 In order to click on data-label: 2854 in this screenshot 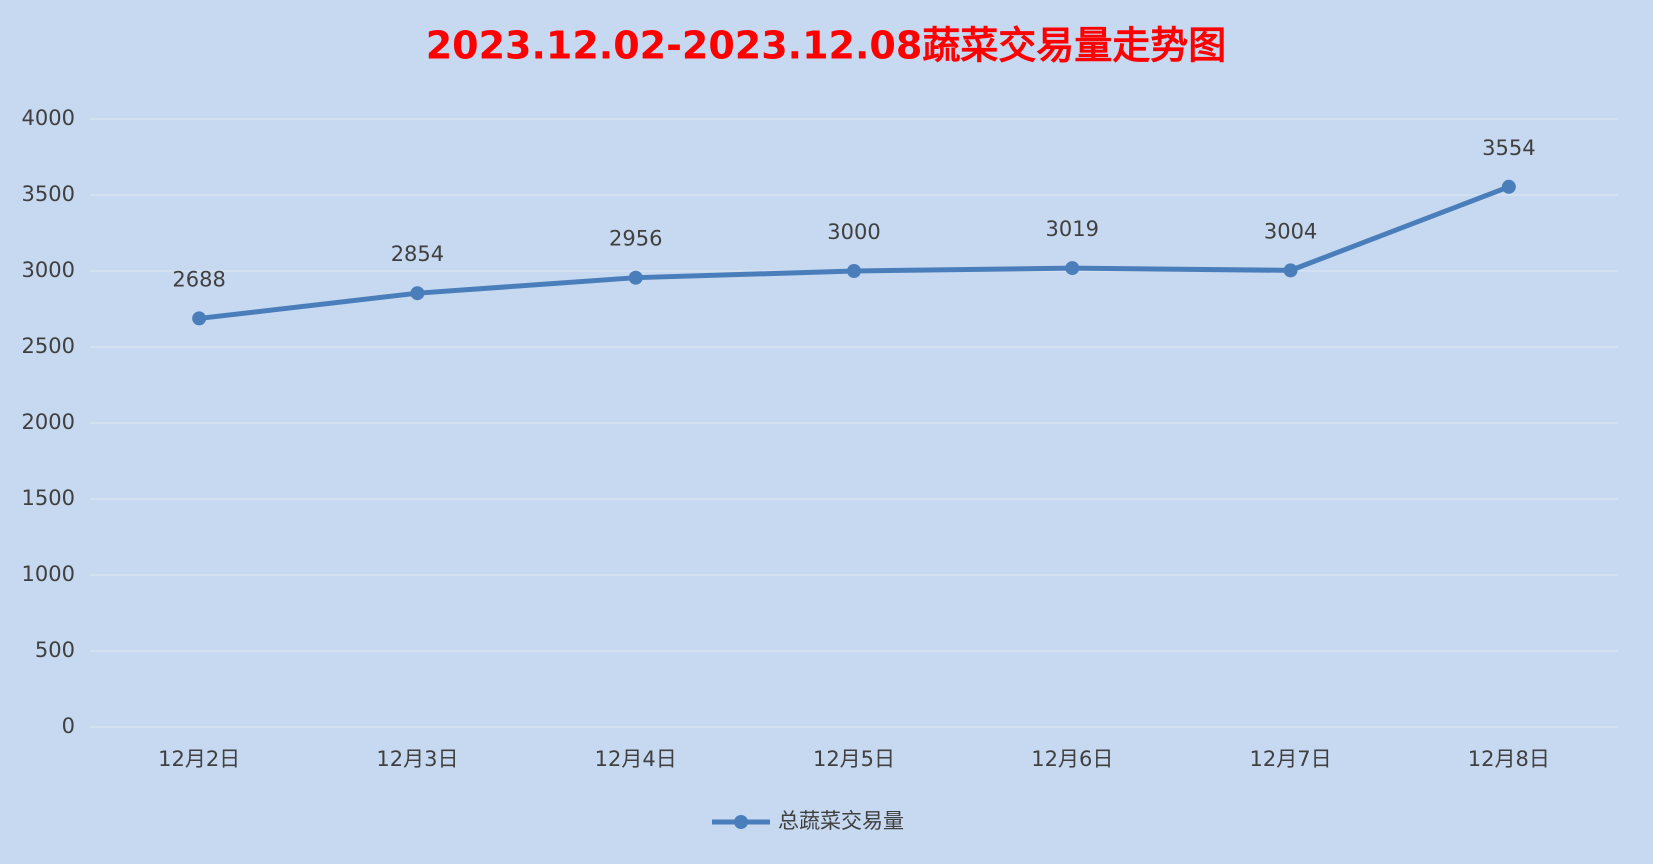, I will do `click(417, 254)`.